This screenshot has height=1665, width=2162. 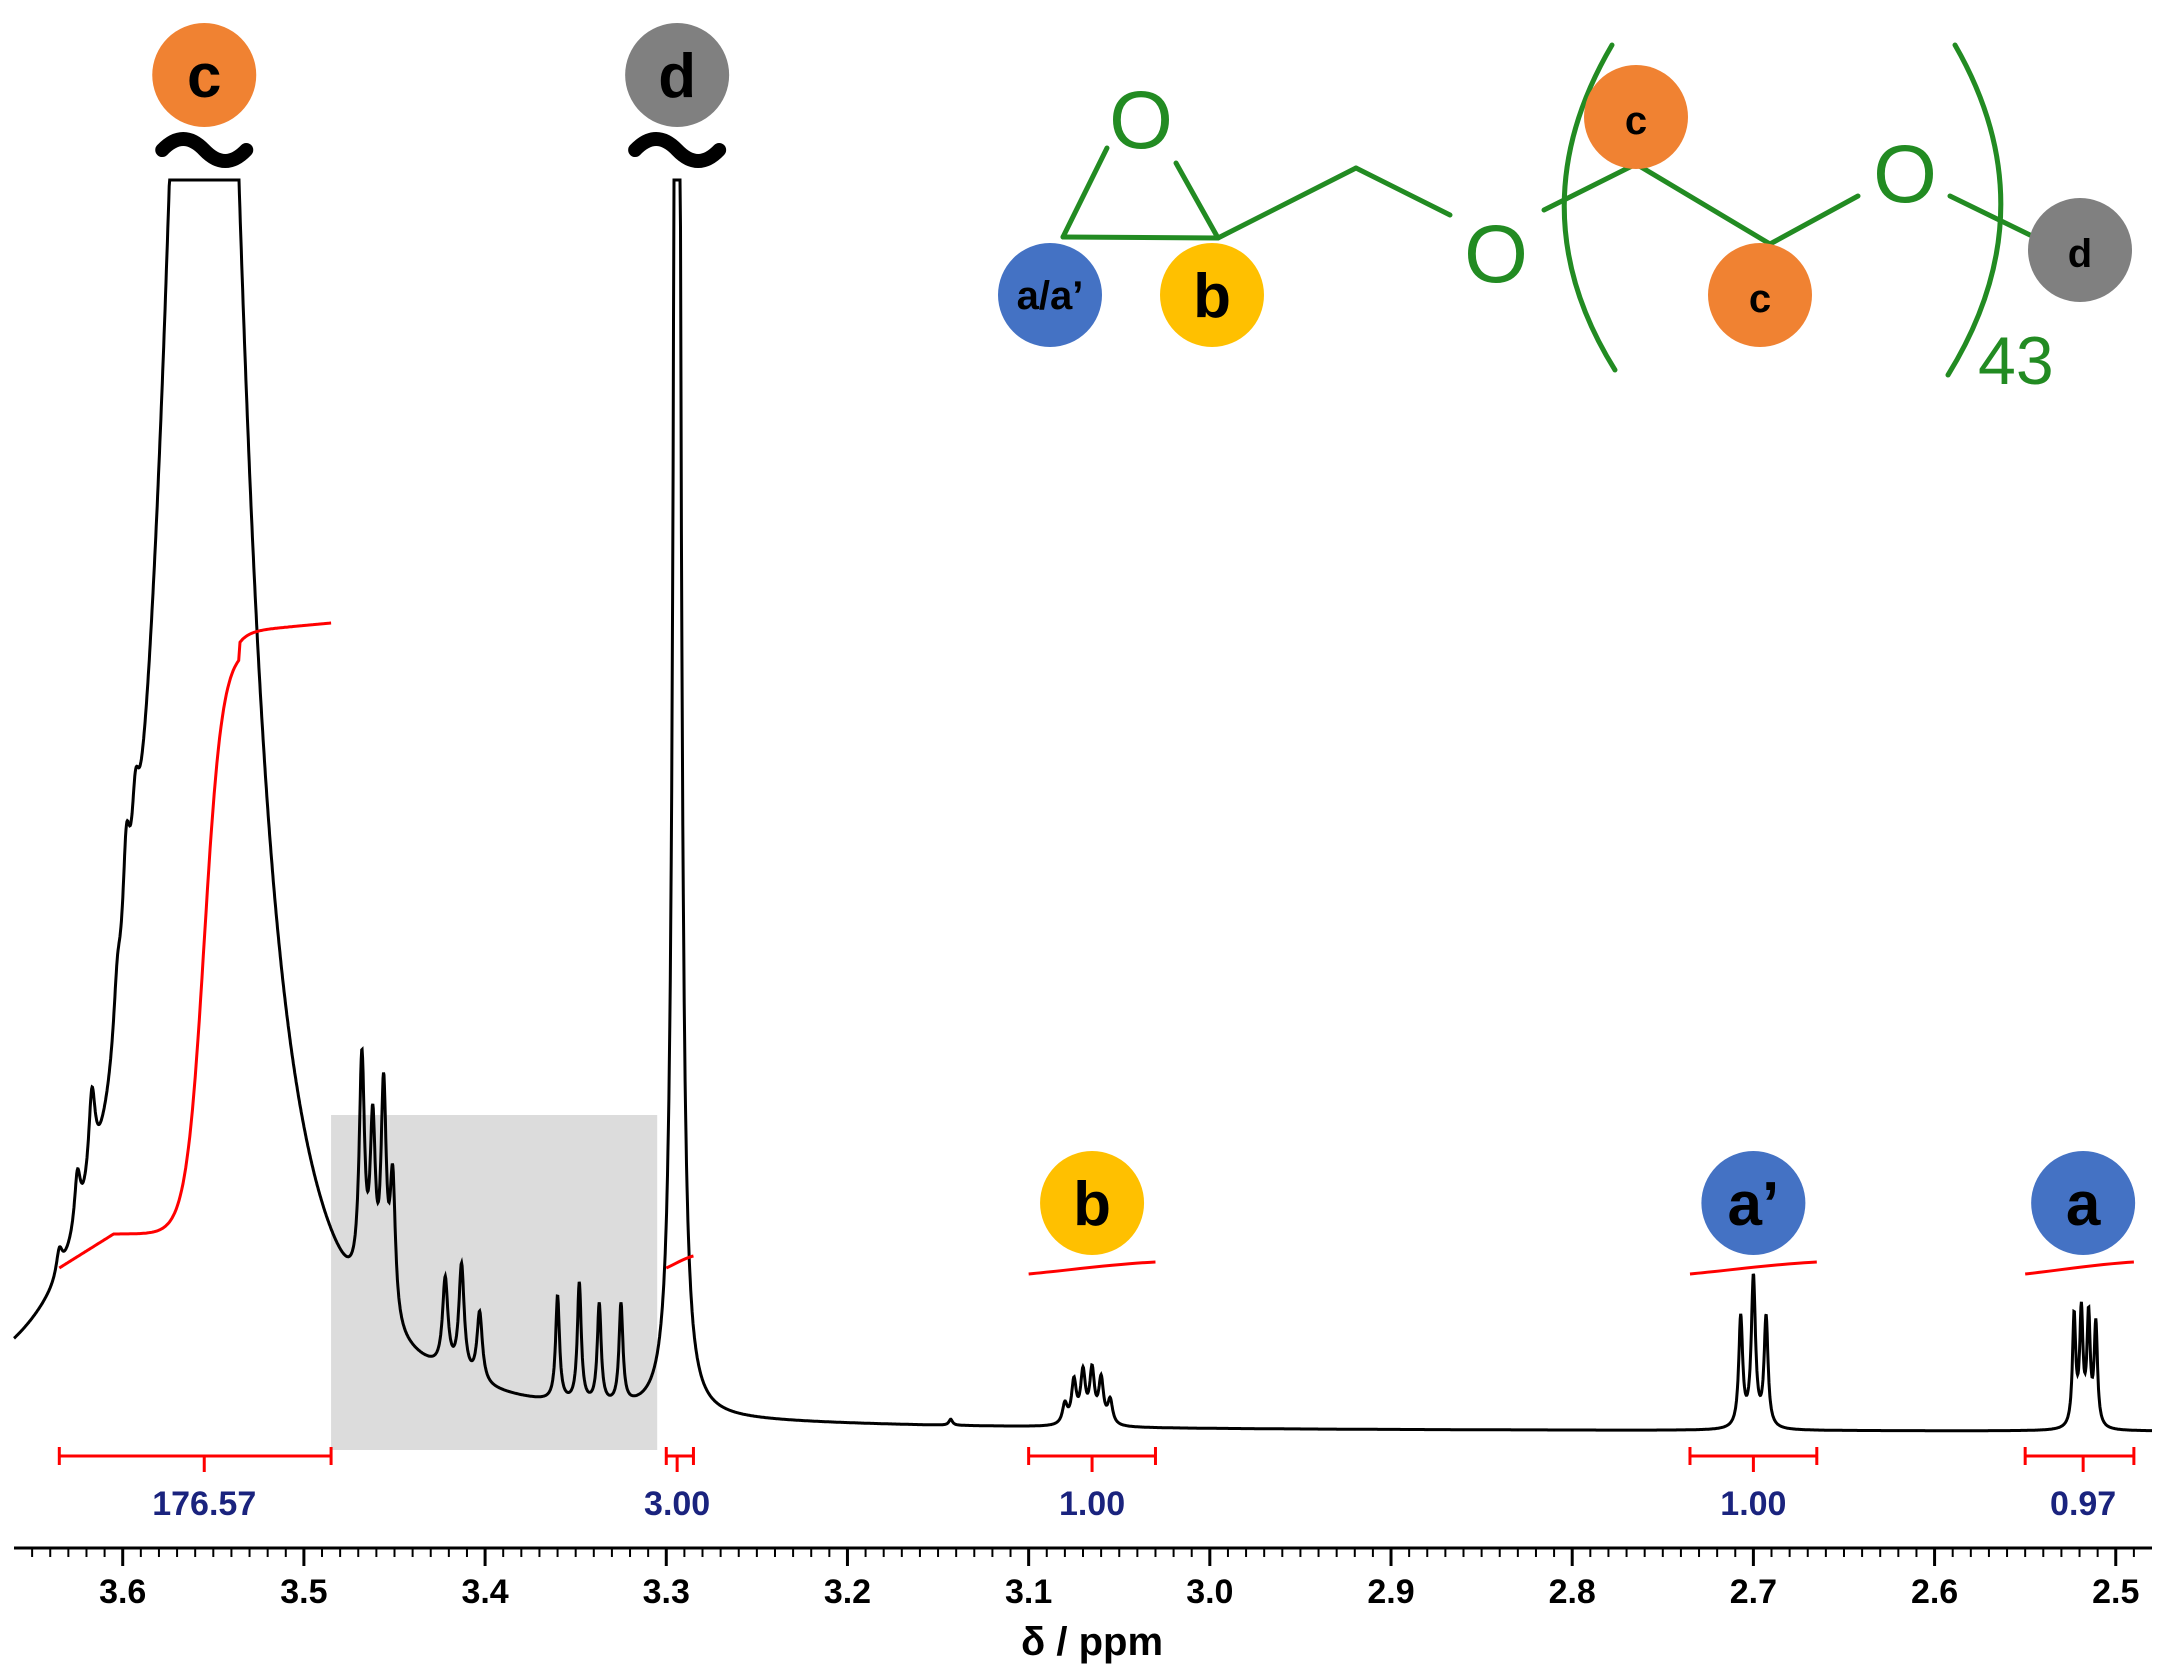 I want to click on chemical-structure, so click(x=1546, y=210).